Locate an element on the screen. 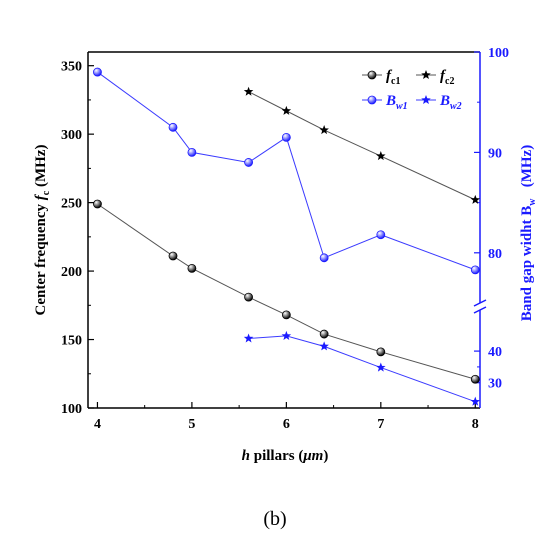  y-left-tick-label: 200 is located at coordinates (71, 272).